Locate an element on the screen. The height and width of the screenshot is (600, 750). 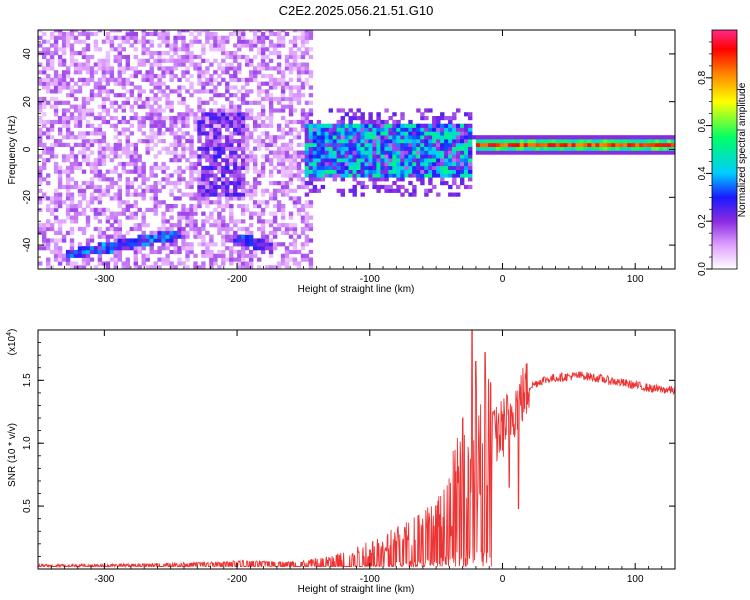
x-tick-label: 100 is located at coordinates (635, 579).